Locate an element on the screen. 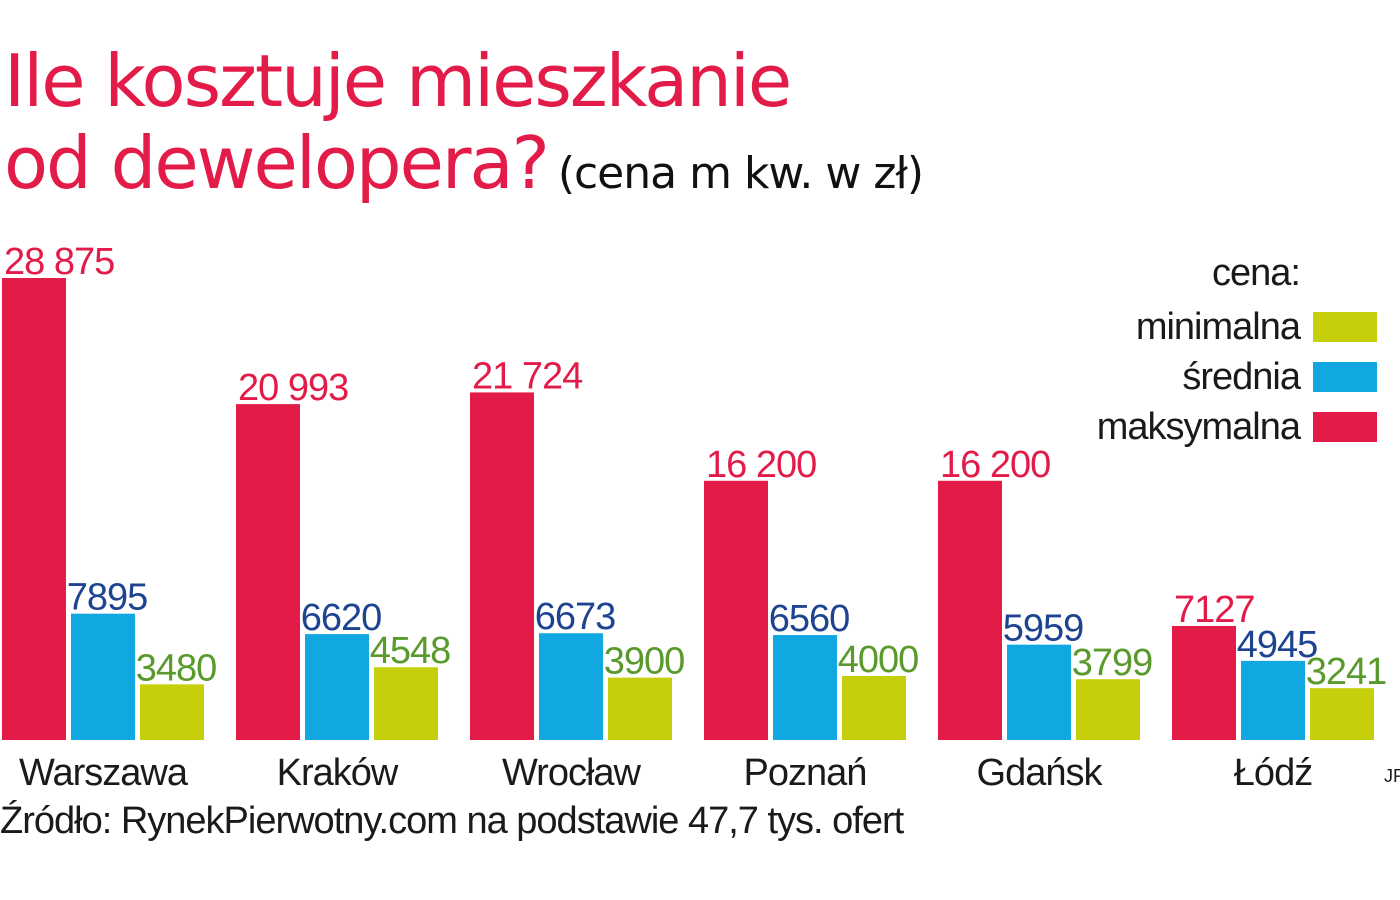 Image resolution: width=1400 pixels, height=900 pixels. value-label-avg-2: 6673 is located at coordinates (575, 617).